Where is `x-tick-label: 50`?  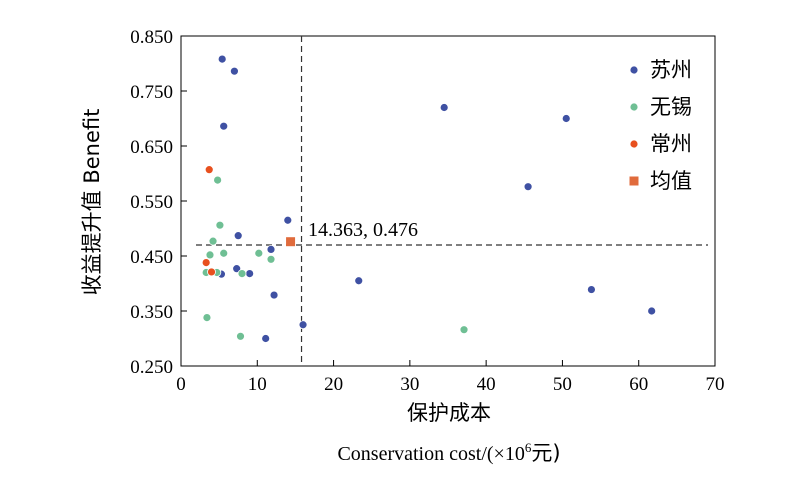
x-tick-label: 50 is located at coordinates (562, 384).